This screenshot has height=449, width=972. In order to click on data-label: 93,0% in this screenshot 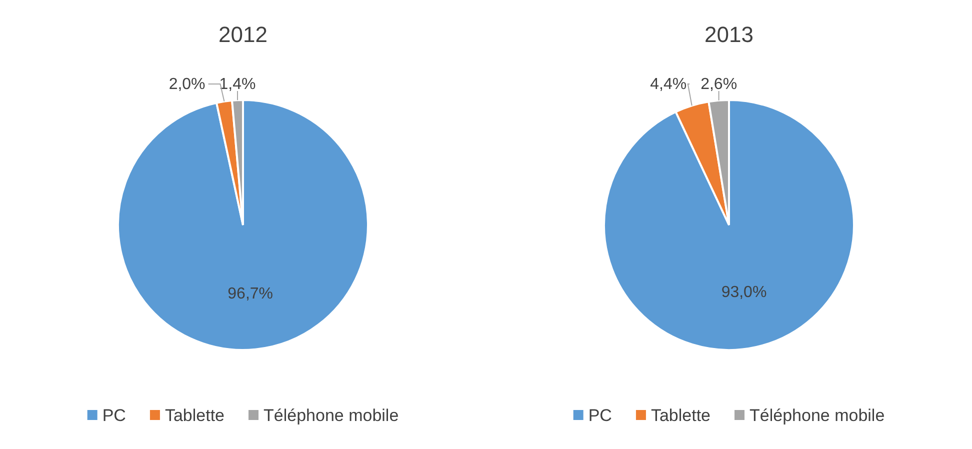, I will do `click(744, 293)`.